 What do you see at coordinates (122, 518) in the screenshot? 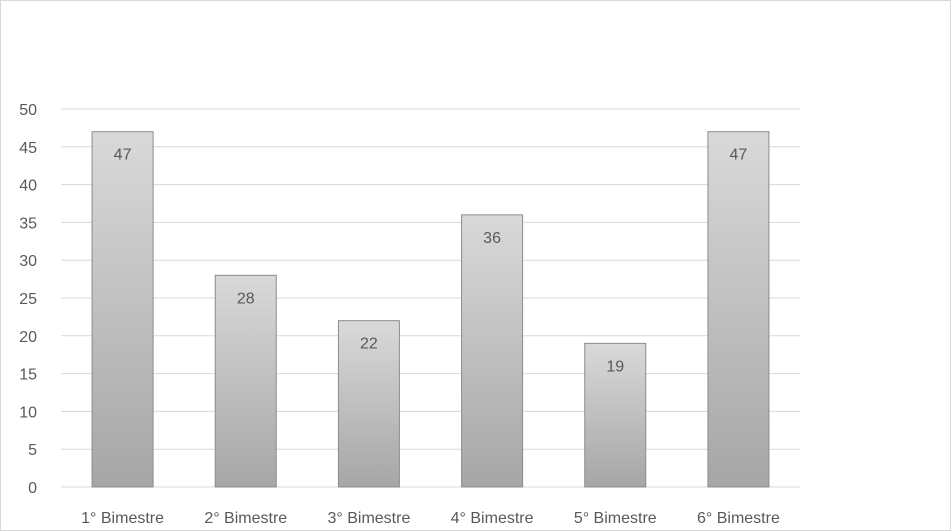
I see `x-tick-label-1: 1° Bimestre` at bounding box center [122, 518].